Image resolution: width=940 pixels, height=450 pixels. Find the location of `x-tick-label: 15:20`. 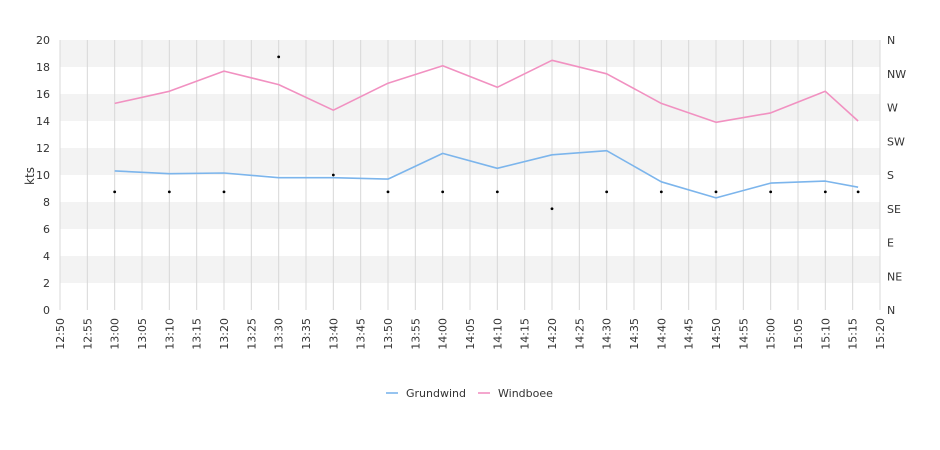

x-tick-label: 15:20 is located at coordinates (880, 334).